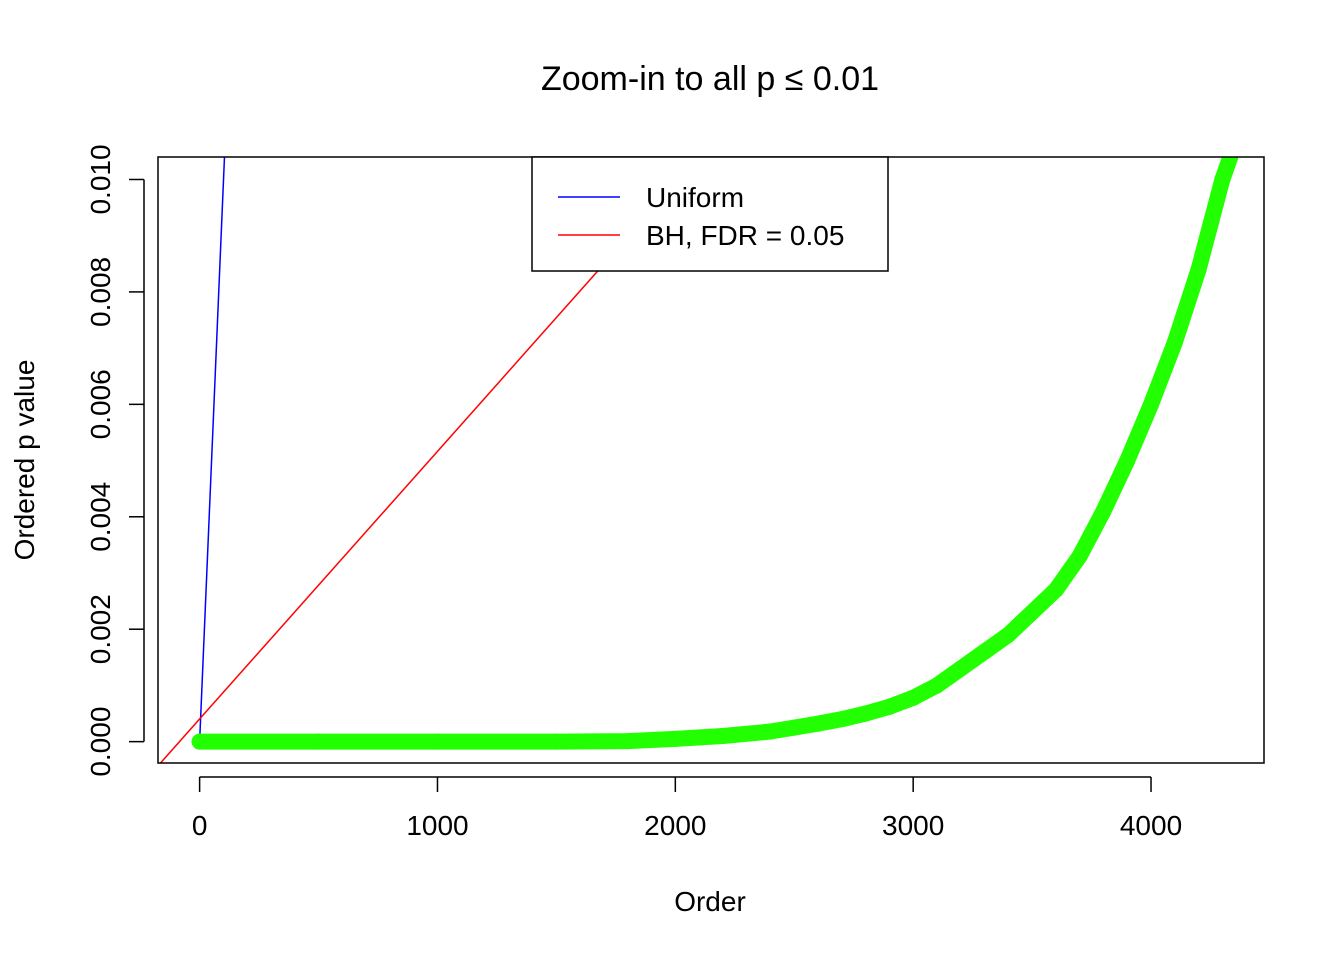 This screenshot has height=960, width=1344. What do you see at coordinates (710, 901) in the screenshot?
I see `x-axis-title: Order` at bounding box center [710, 901].